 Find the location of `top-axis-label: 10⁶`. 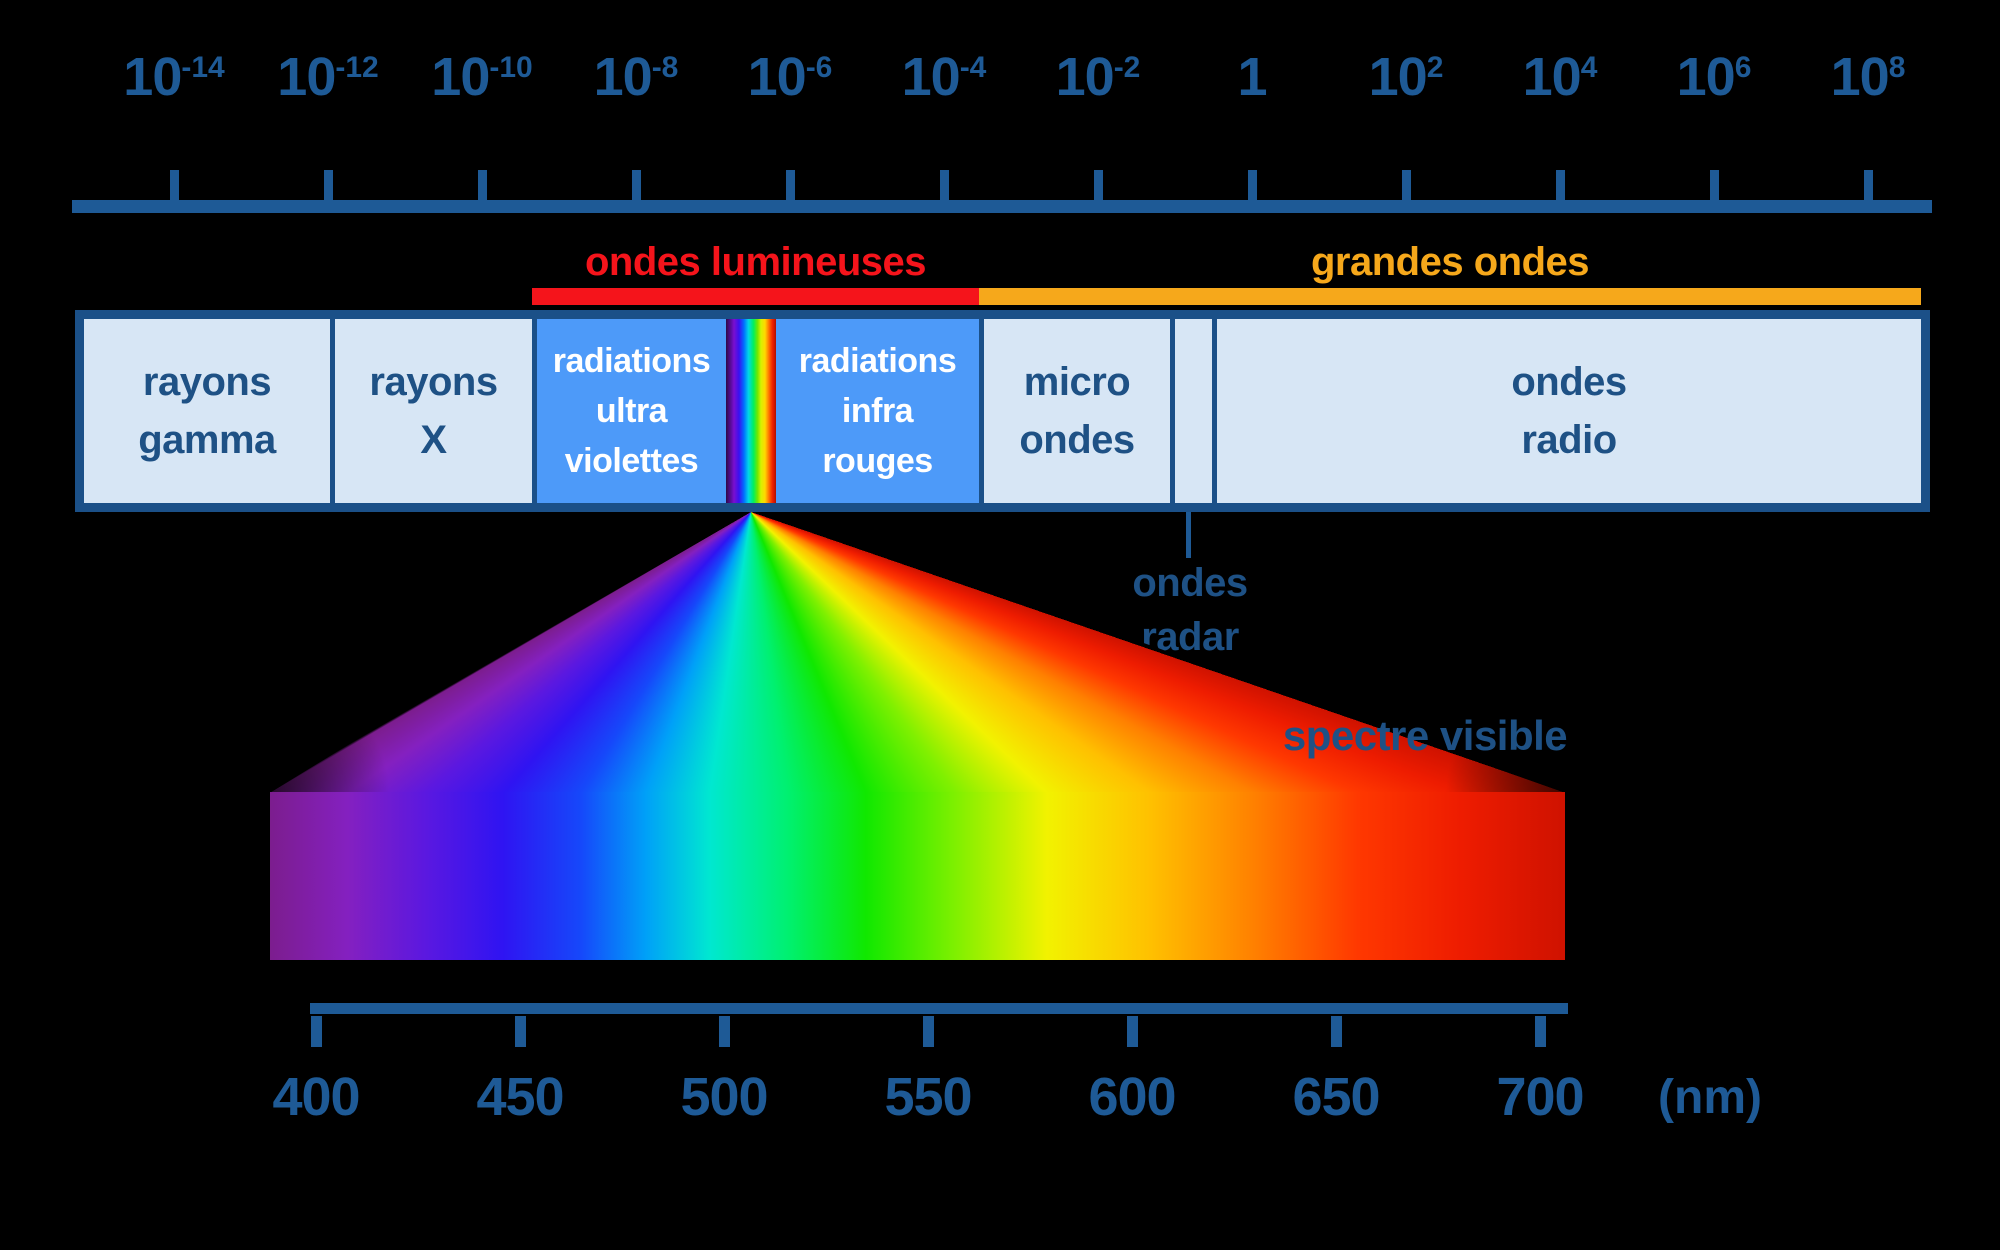

top-axis-label: 10⁶ is located at coordinates (1714, 77).